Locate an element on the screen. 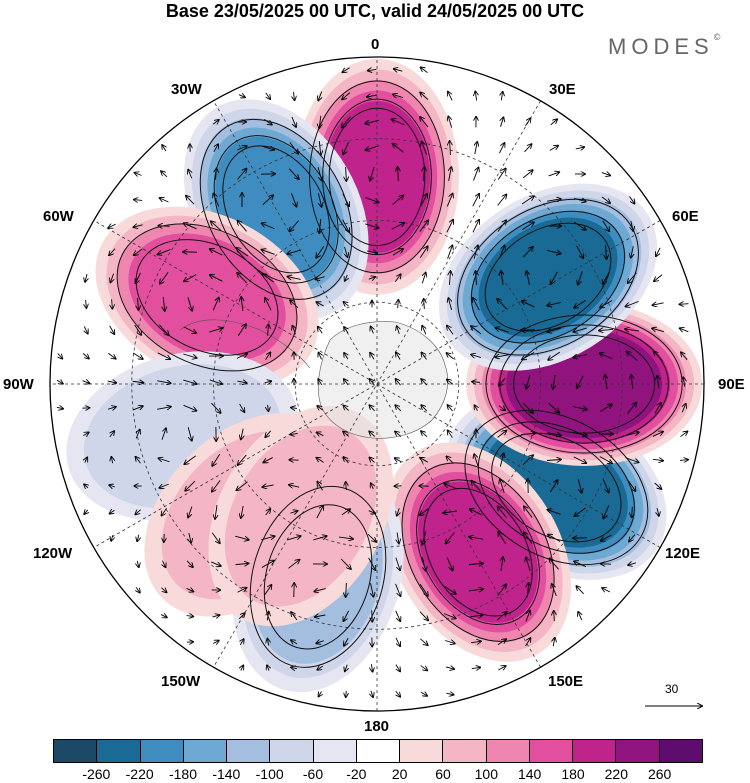 The image size is (750, 783). anomaly-contour-fill is located at coordinates (548, 277).